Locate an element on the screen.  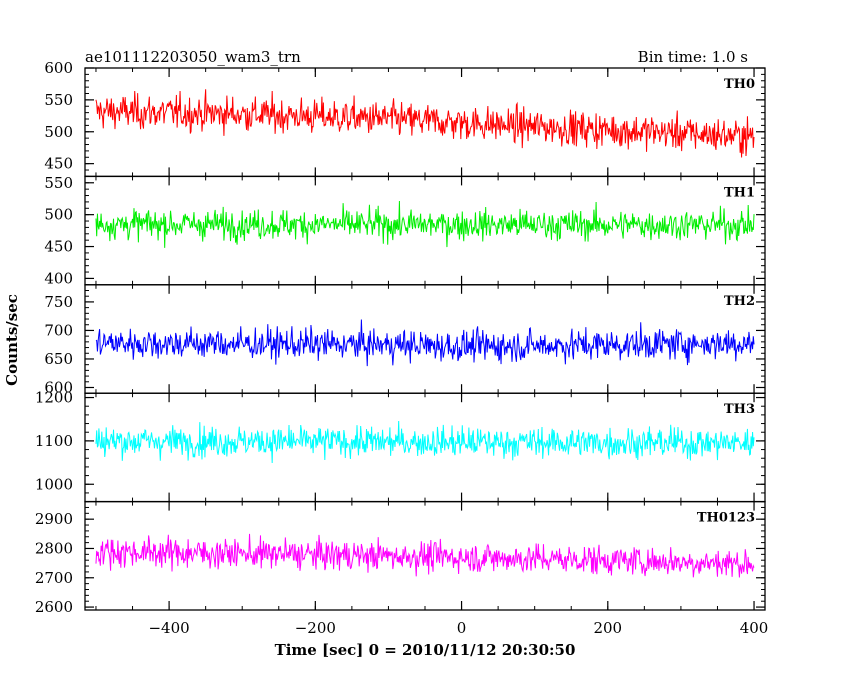
panel-th3: 1000 1100 1200 TH3 is located at coordinates (400, 446).